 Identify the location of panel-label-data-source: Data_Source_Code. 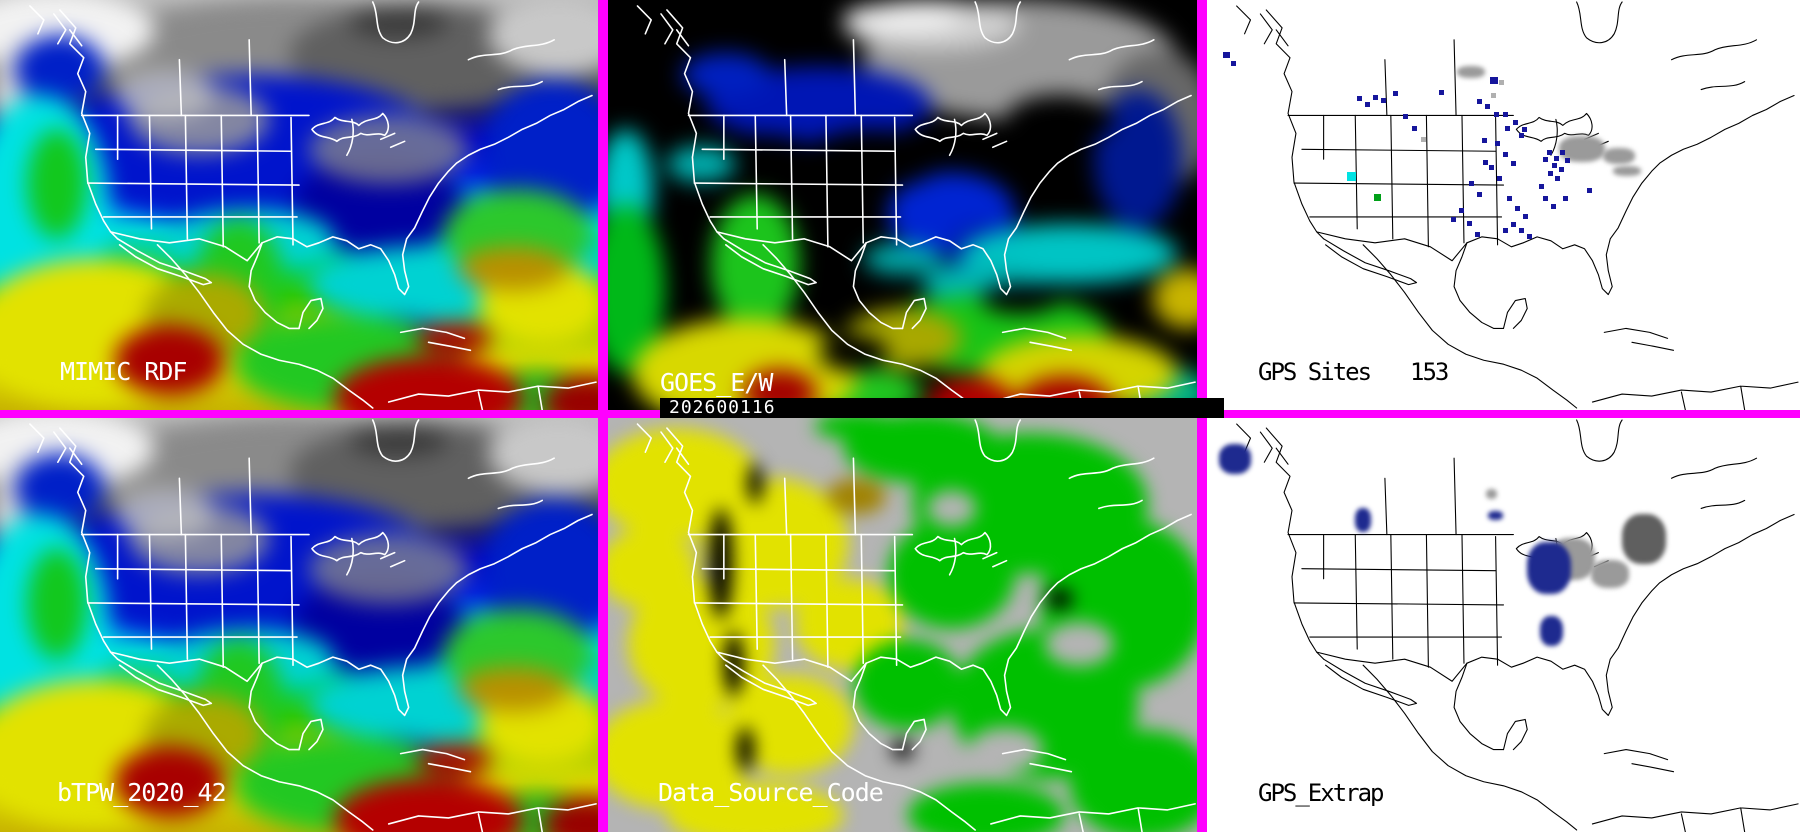
(771, 792).